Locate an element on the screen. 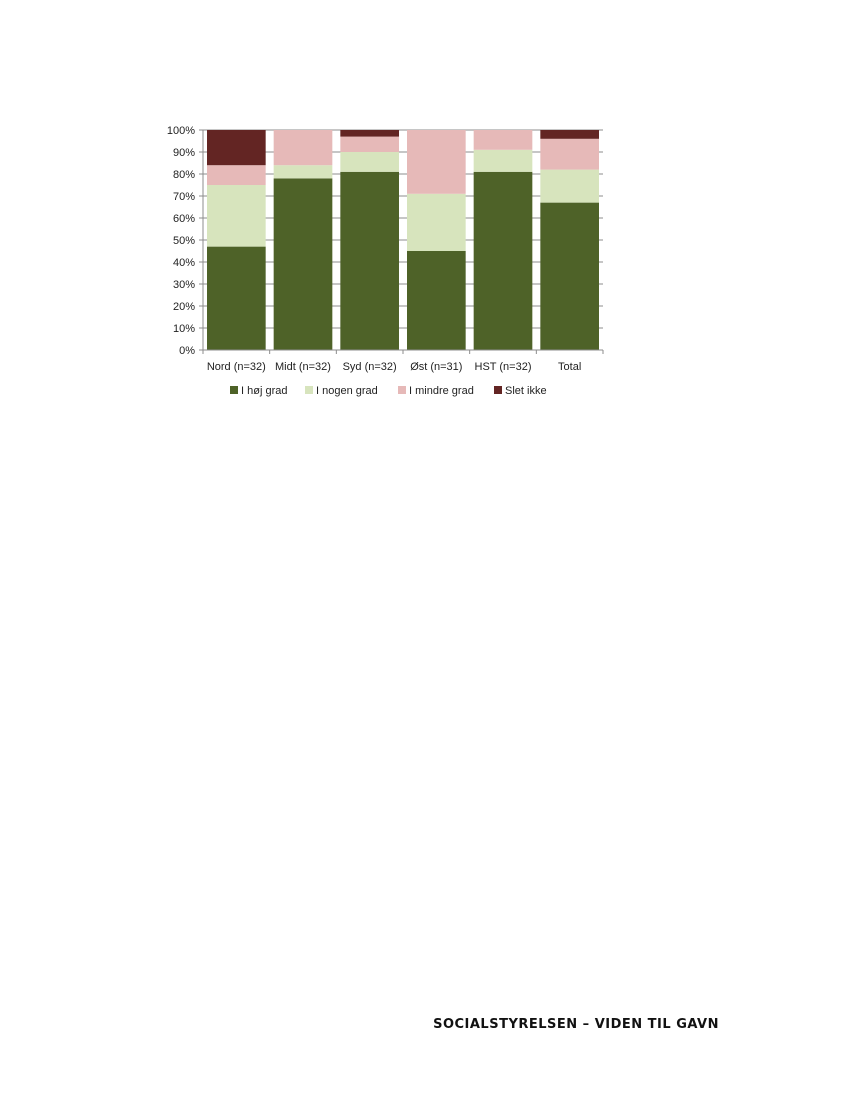  footer-tagline: SOCIALSTYRELSEN – VIDEN TIL GAVN is located at coordinates (576, 1024).